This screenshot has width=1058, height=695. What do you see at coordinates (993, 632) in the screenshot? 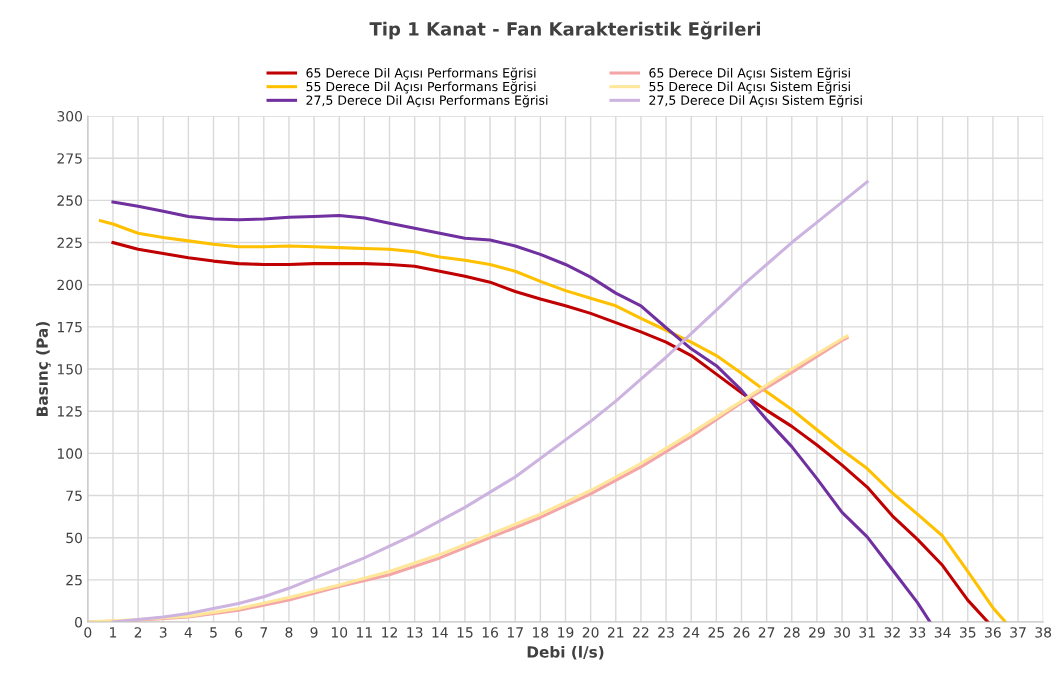
I see `x-tick-label: 36` at bounding box center [993, 632].